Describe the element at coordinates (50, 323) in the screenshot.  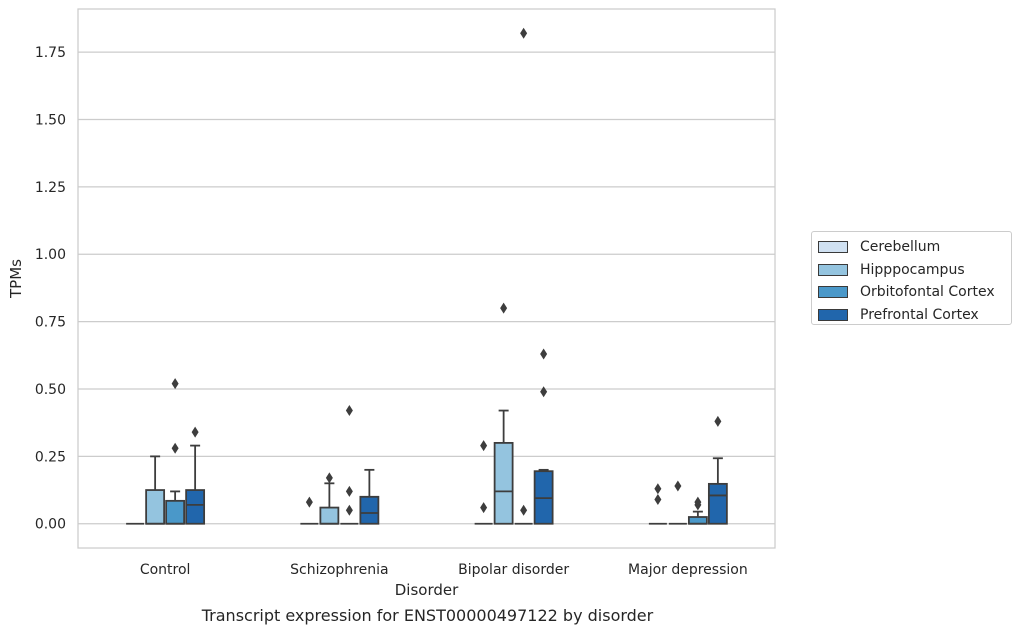
I see `y-tick-label: 0.75` at that location.